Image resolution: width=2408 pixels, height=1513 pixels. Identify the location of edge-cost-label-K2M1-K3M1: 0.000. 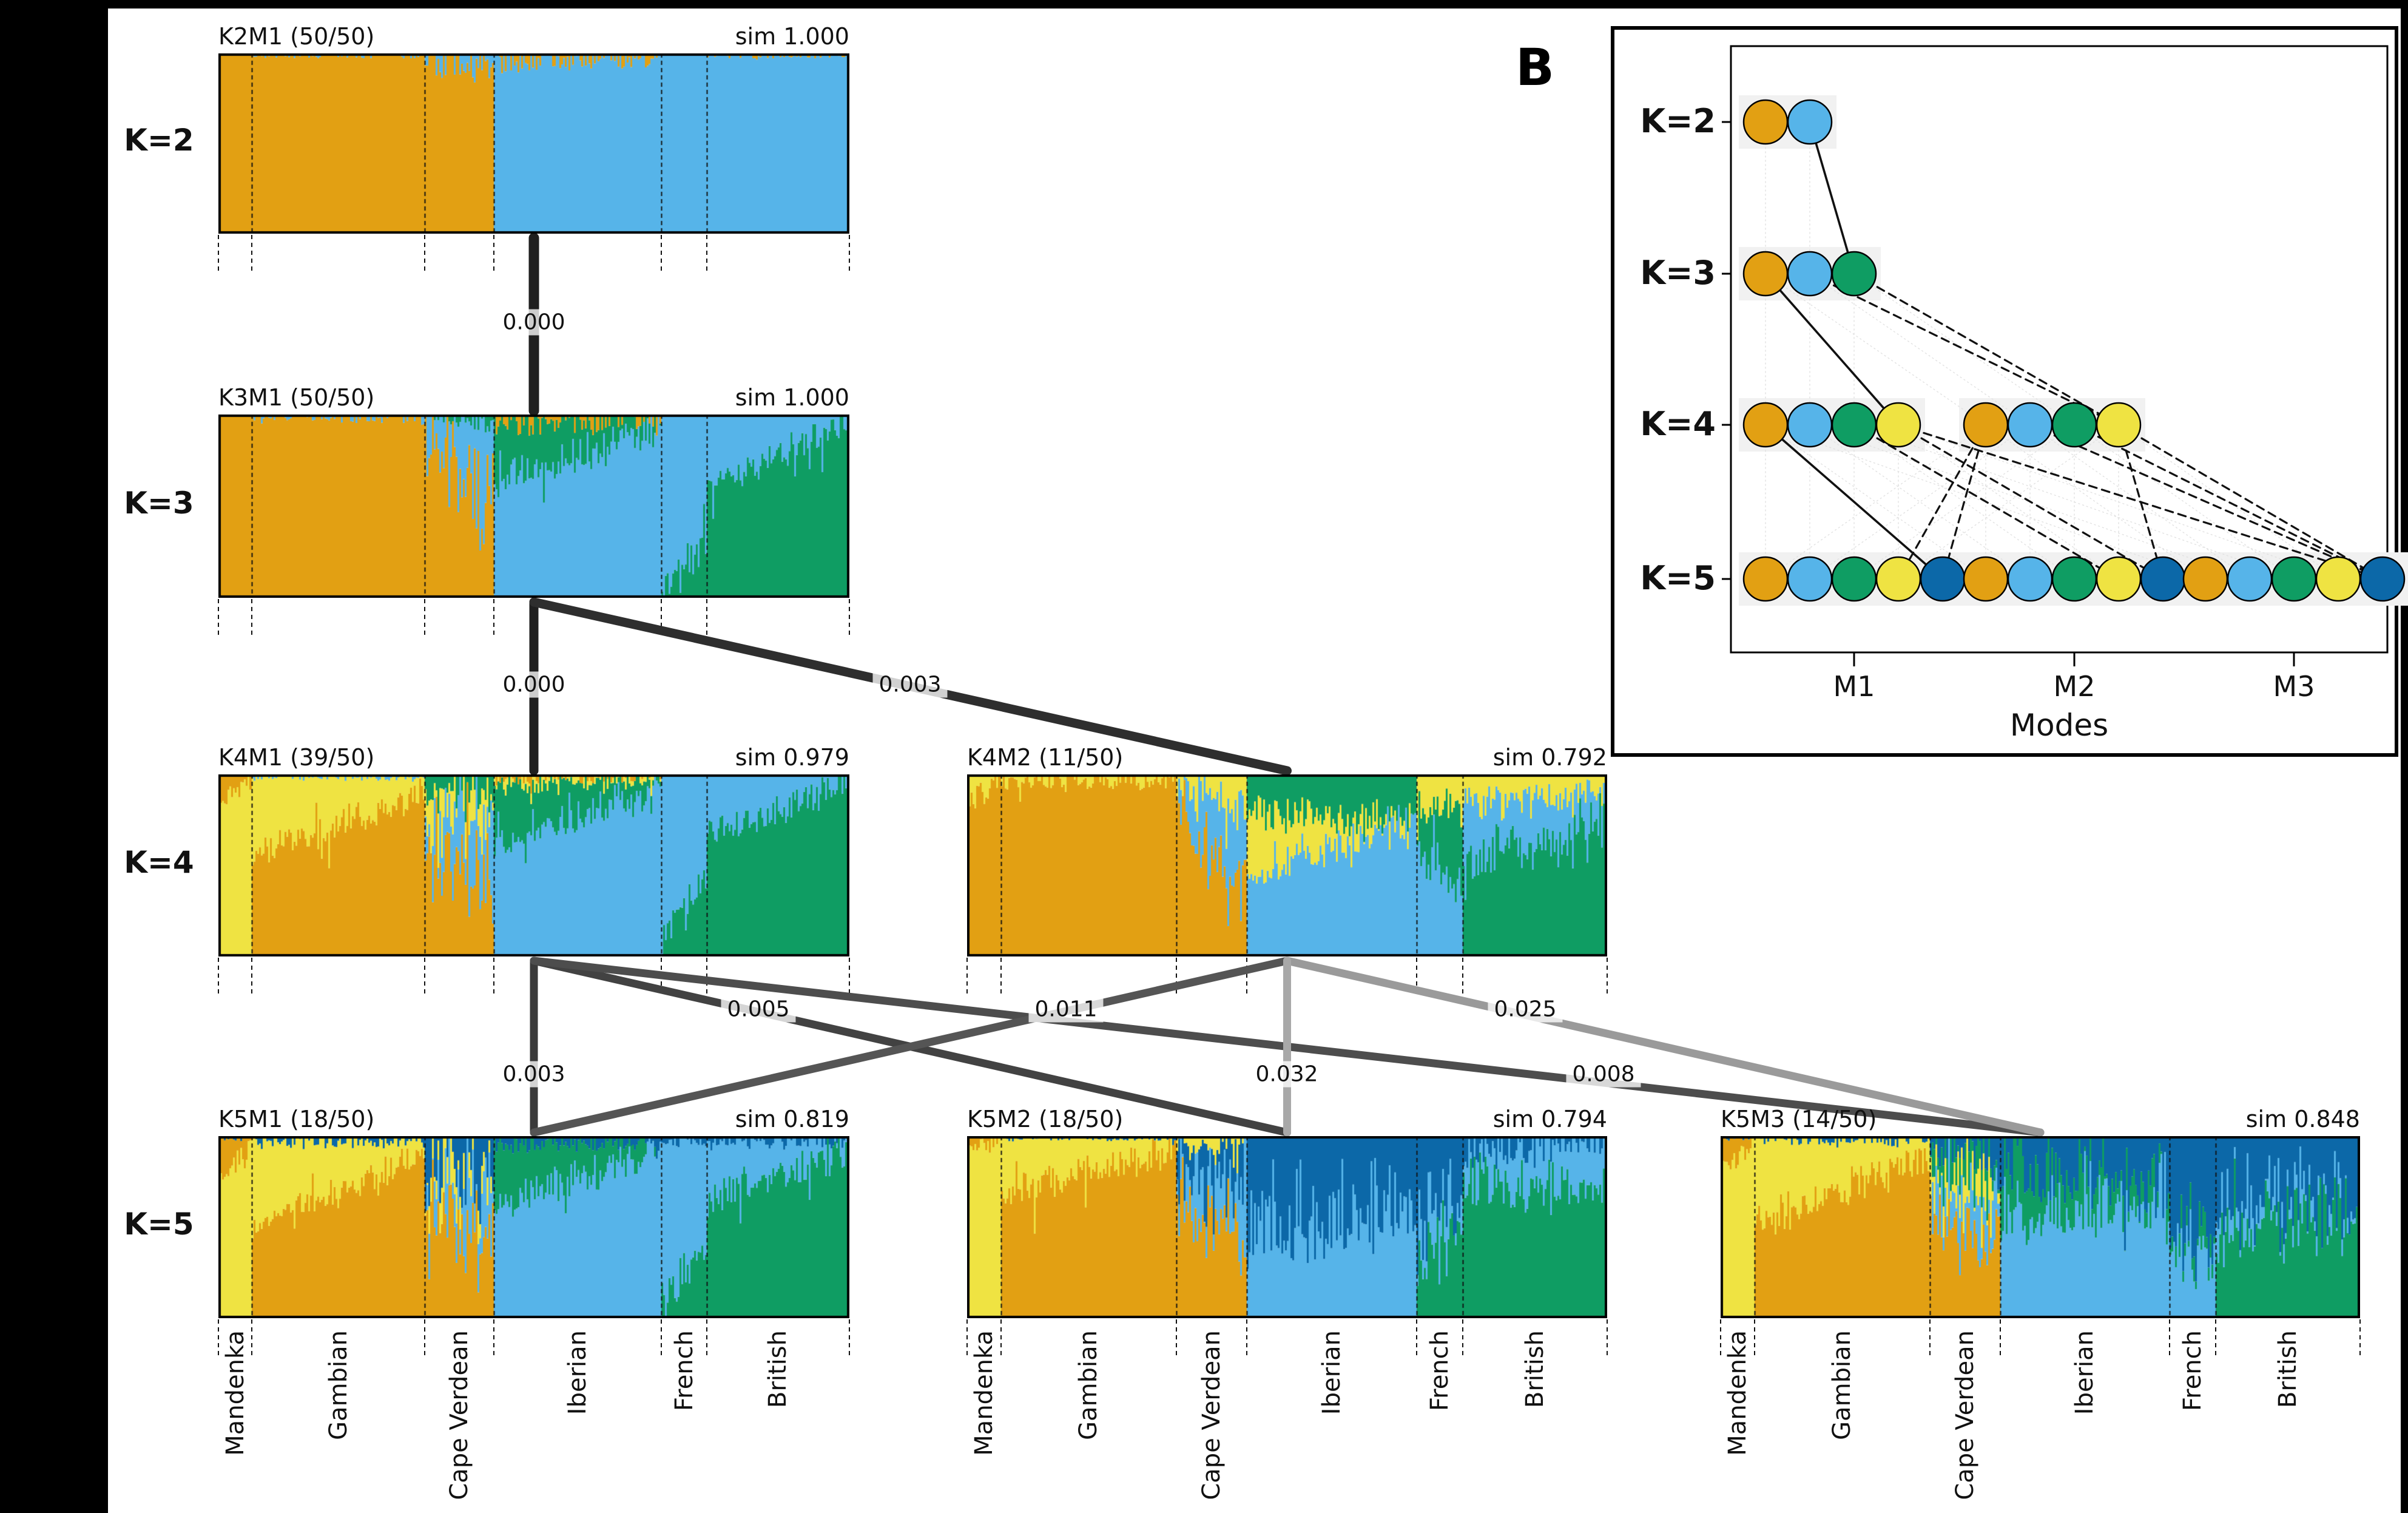
(534, 322).